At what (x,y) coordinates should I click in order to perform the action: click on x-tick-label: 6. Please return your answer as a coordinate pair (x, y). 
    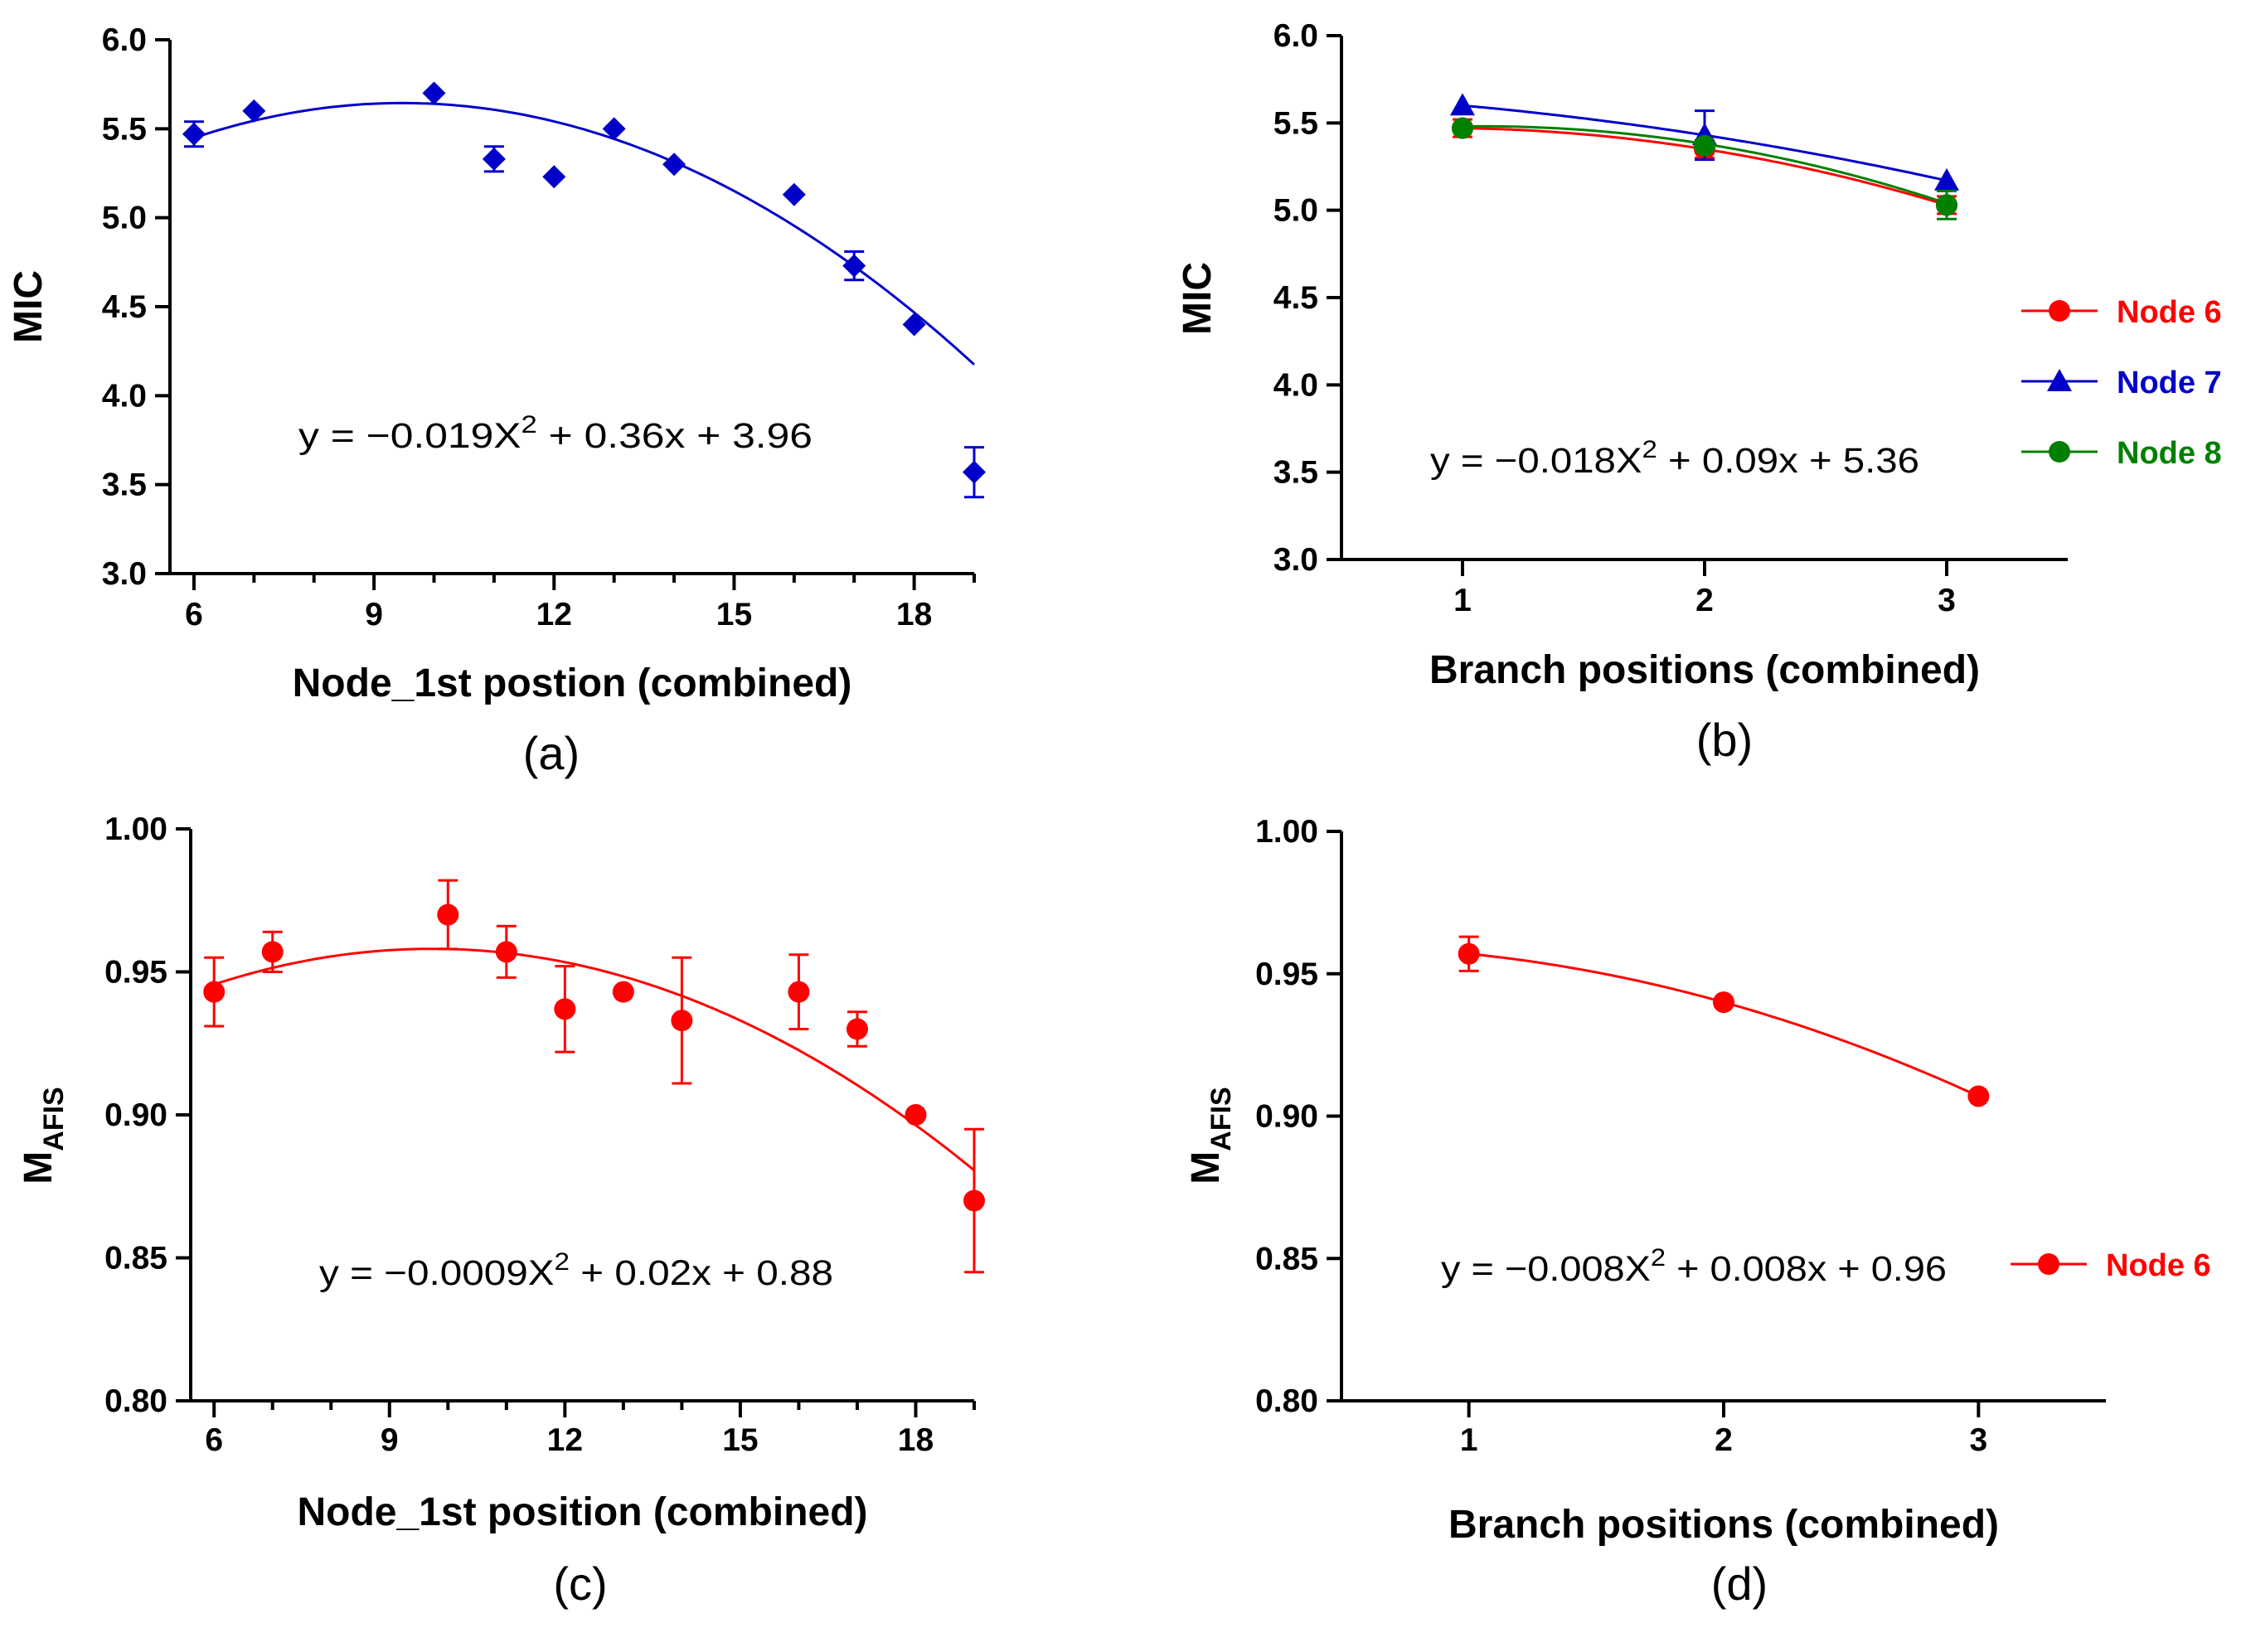
    Looking at the image, I should click on (194, 614).